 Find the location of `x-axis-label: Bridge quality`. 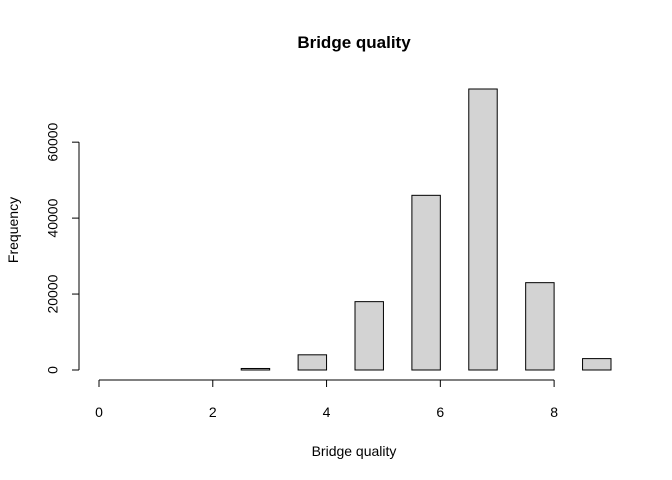

x-axis-label: Bridge quality is located at coordinates (354, 451).